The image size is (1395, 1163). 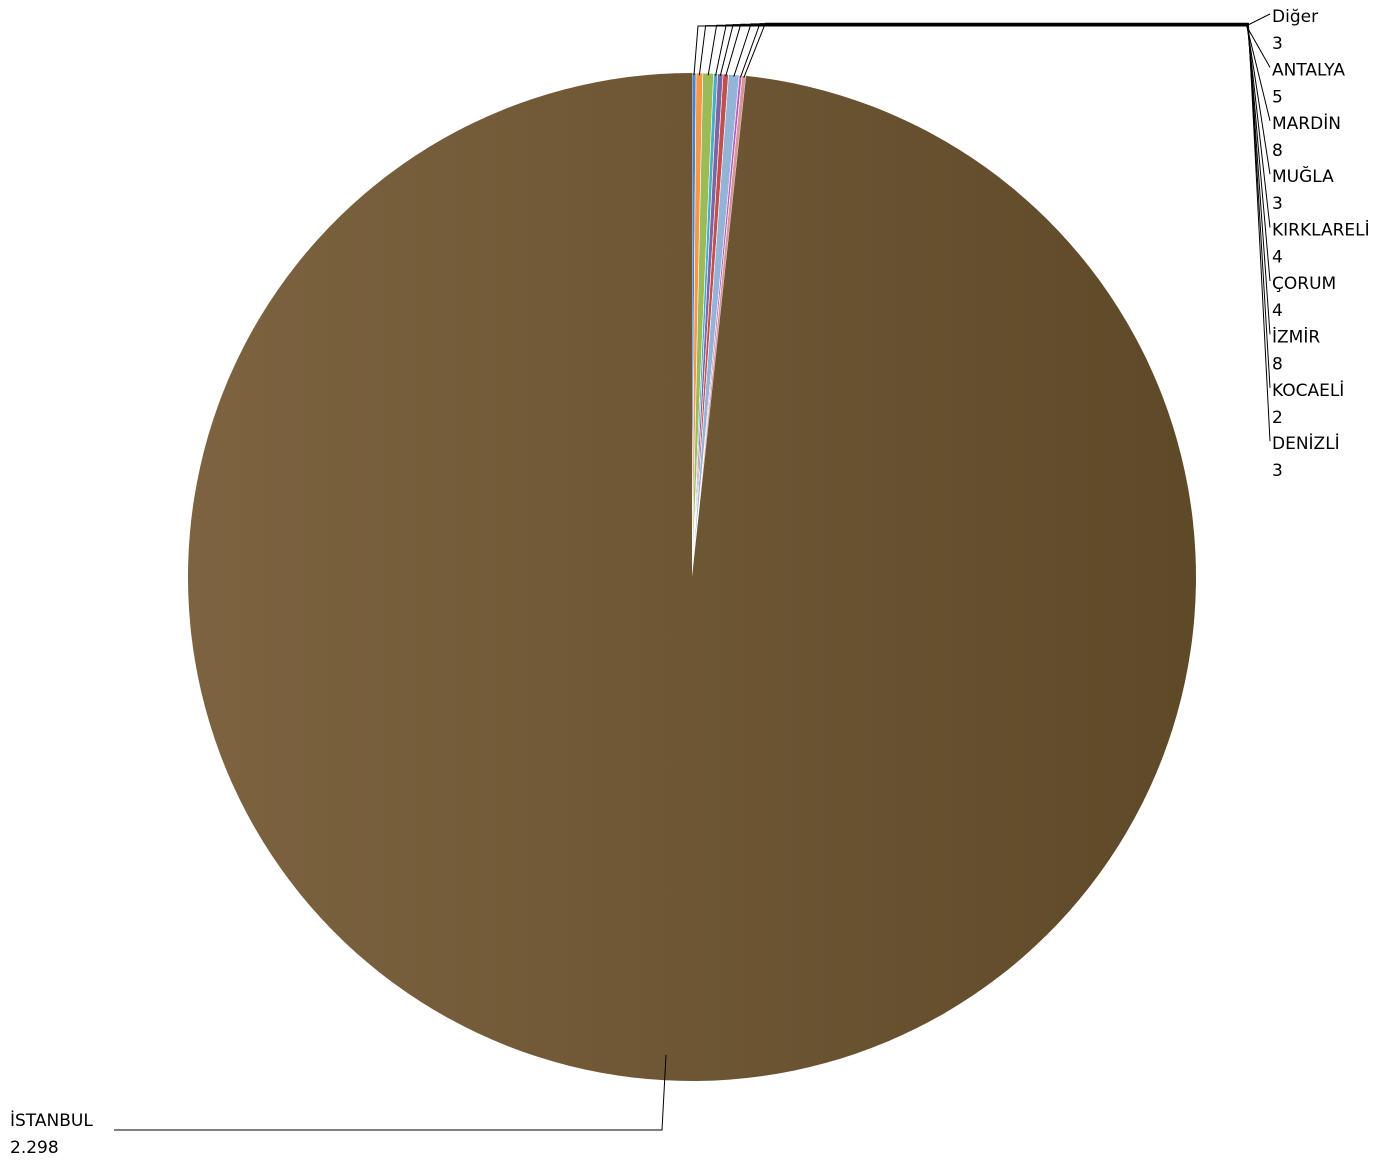 I want to click on slice-label-izmir: İZMİR, so click(x=1296, y=336).